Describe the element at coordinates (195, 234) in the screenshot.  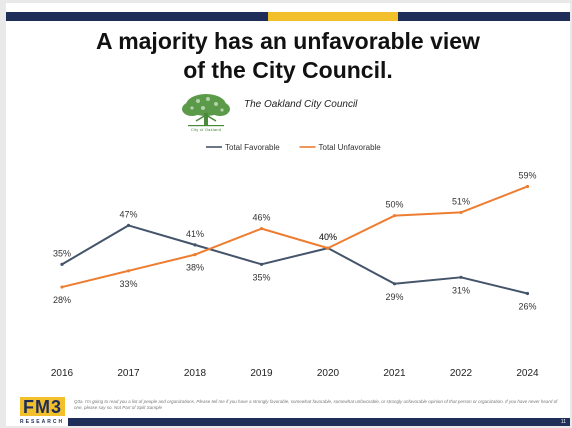
I see `data-label-s0-2: 41%` at that location.